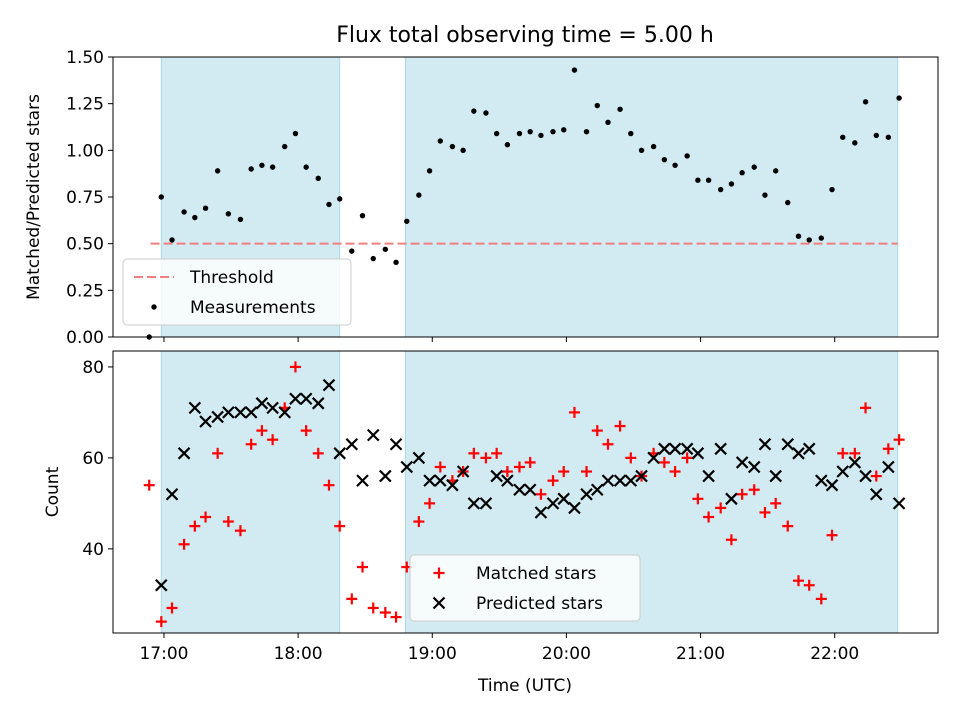 This screenshot has width=960, height=720. What do you see at coordinates (93, 459) in the screenshot?
I see `y-tick-label: 60` at bounding box center [93, 459].